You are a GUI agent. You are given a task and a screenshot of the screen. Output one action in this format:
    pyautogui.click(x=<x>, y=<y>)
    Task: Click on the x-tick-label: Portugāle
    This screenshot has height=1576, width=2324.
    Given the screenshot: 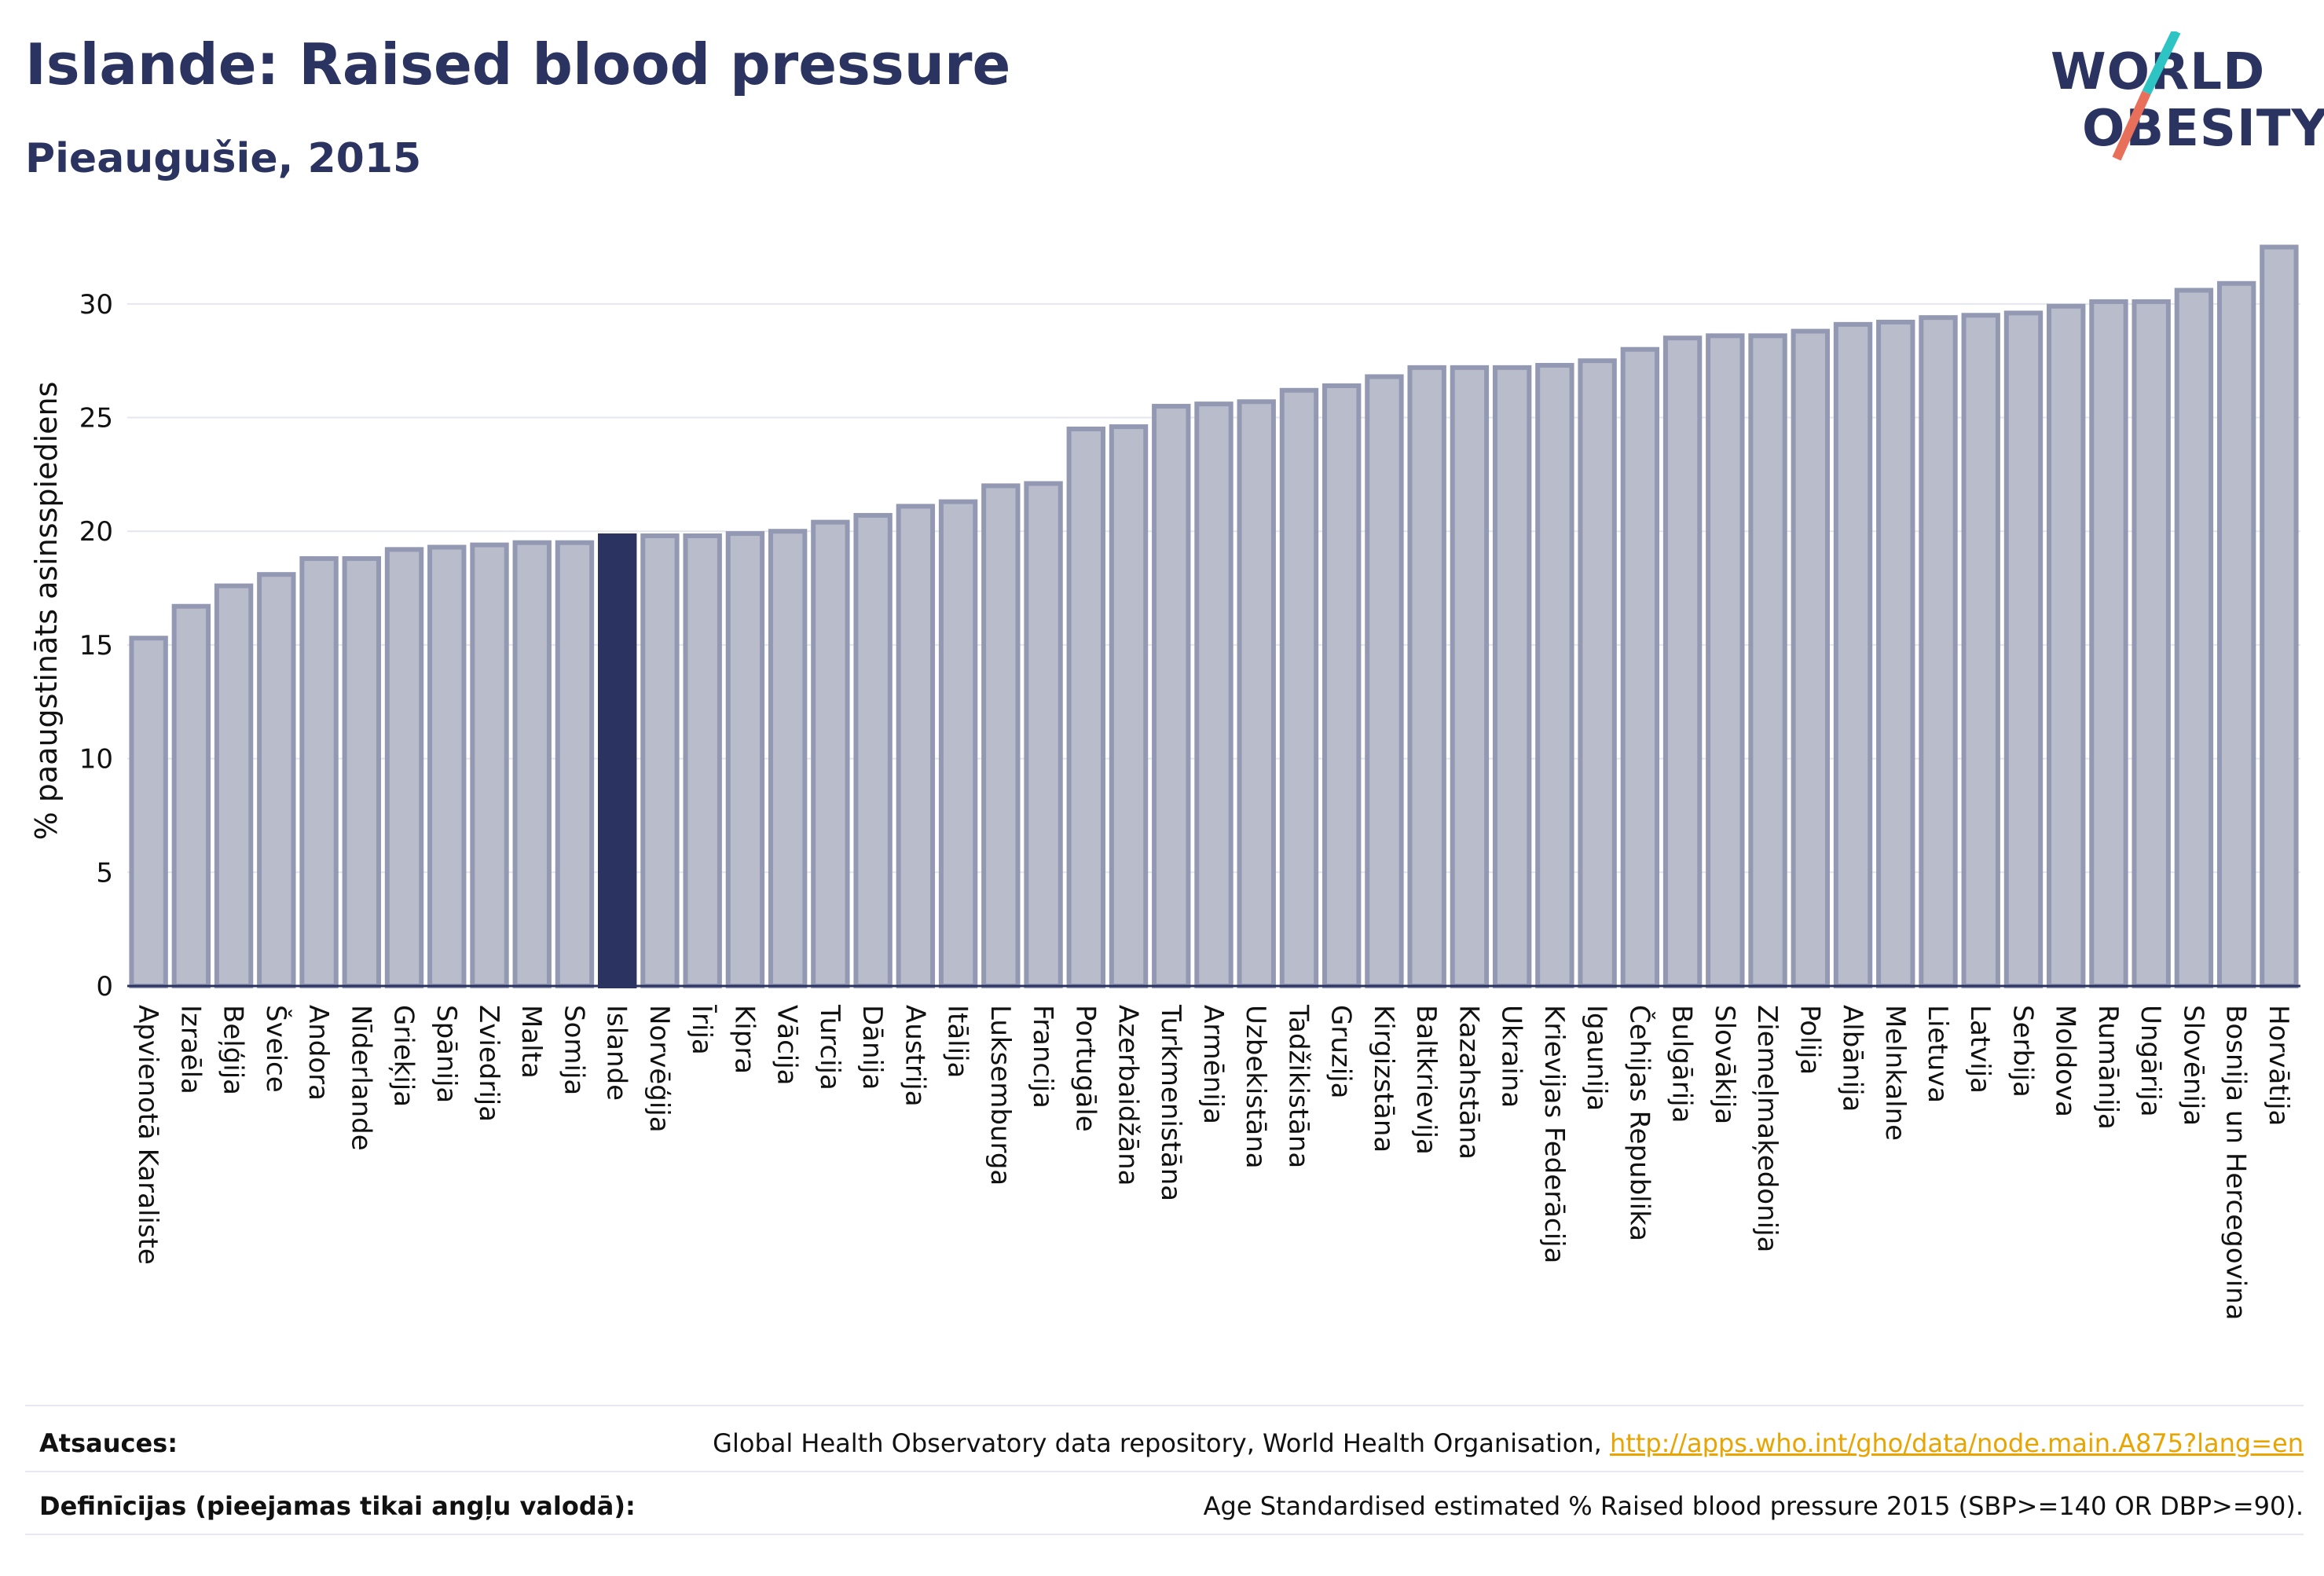 What is the action you would take?
    pyautogui.click(x=1085, y=1068)
    